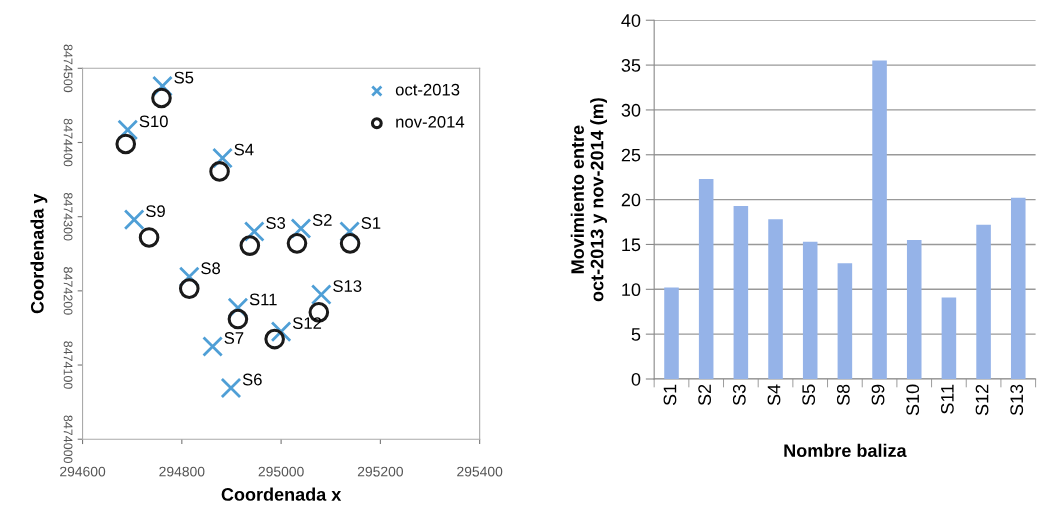  What do you see at coordinates (636, 379) in the screenshot?
I see `y-tick-label: 0` at bounding box center [636, 379].